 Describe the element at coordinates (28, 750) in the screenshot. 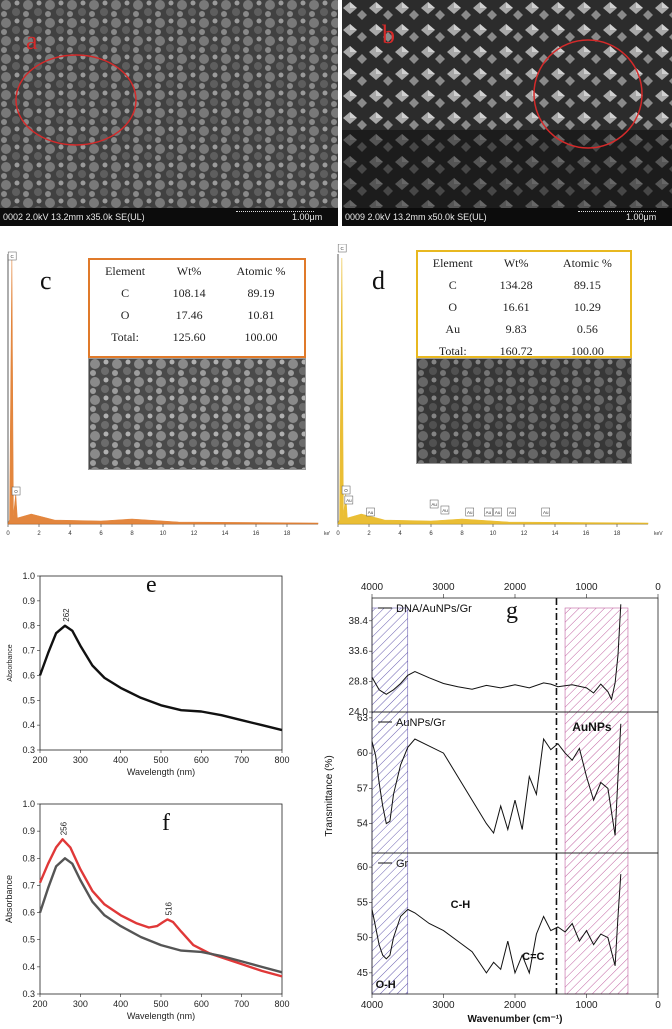

I see `y-tick-label: 0.3` at that location.